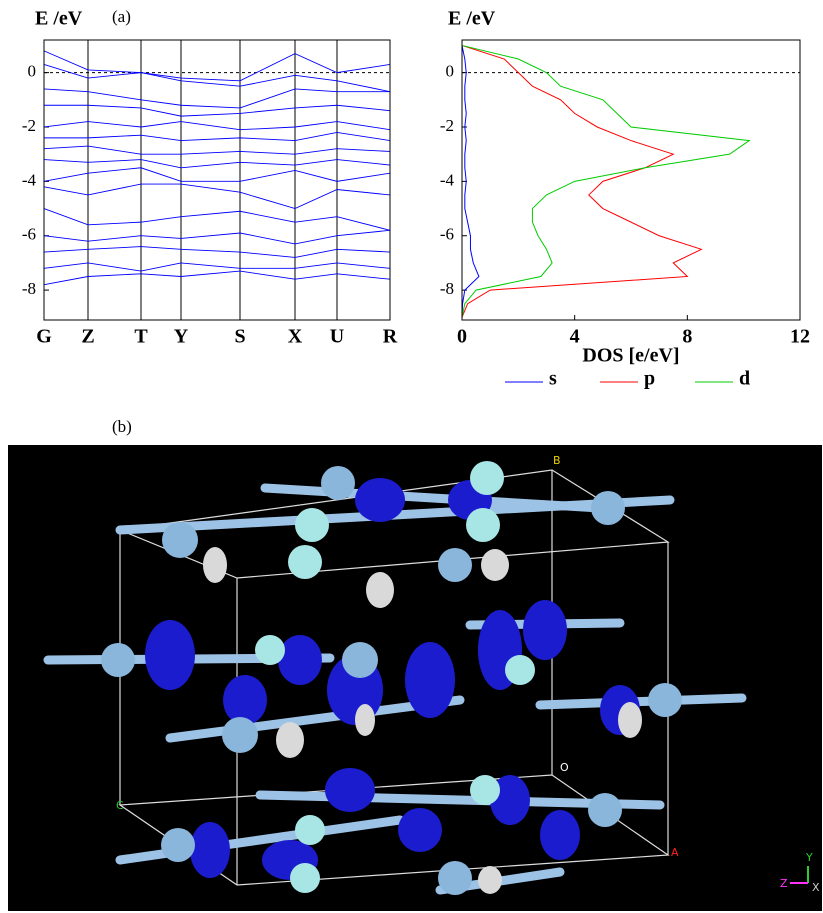 Image resolution: width=823 pixels, height=913 pixels. I want to click on cell-label: O, so click(564, 767).